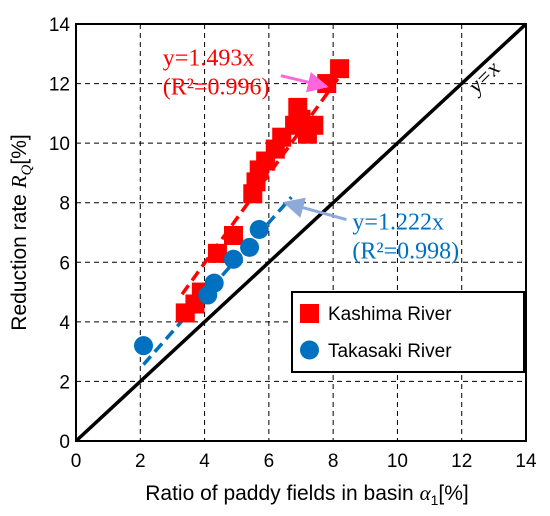 The image size is (550, 516). I want to click on legend-marker-kashima, so click(309, 313).